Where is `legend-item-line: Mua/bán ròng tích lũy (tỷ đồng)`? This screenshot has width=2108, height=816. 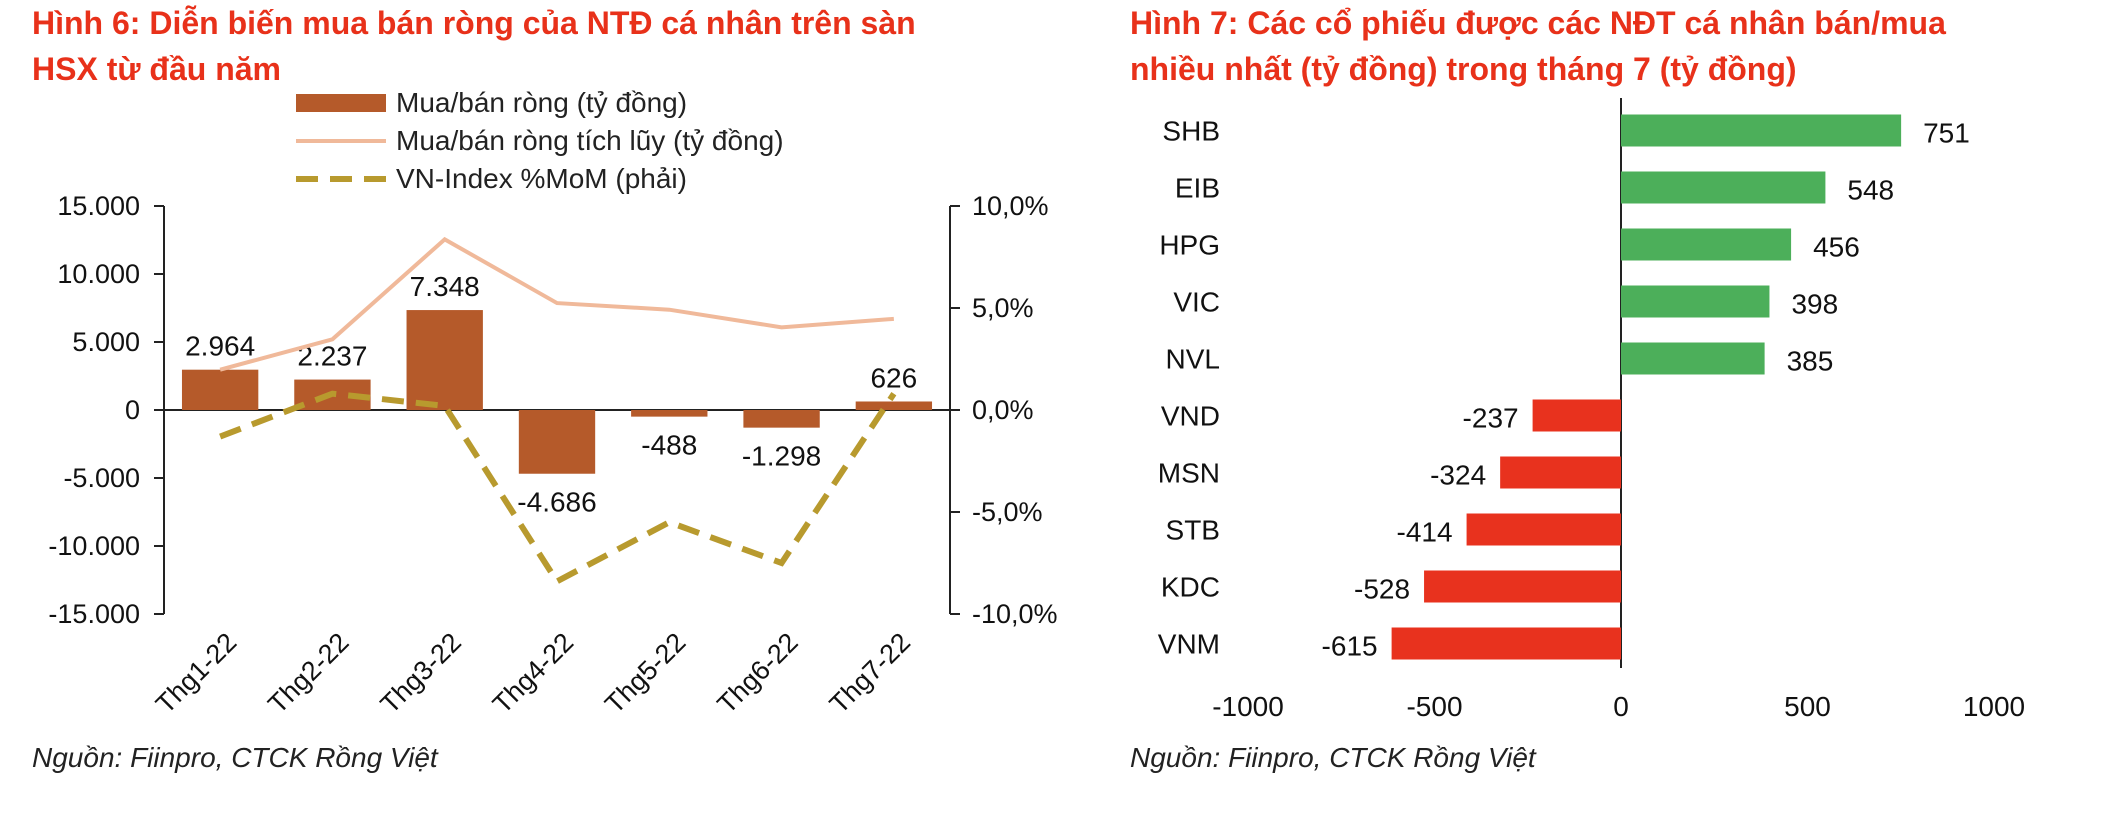
legend-item-line: Mua/bán ròng tích lũy (tỷ đồng) is located at coordinates (540, 141).